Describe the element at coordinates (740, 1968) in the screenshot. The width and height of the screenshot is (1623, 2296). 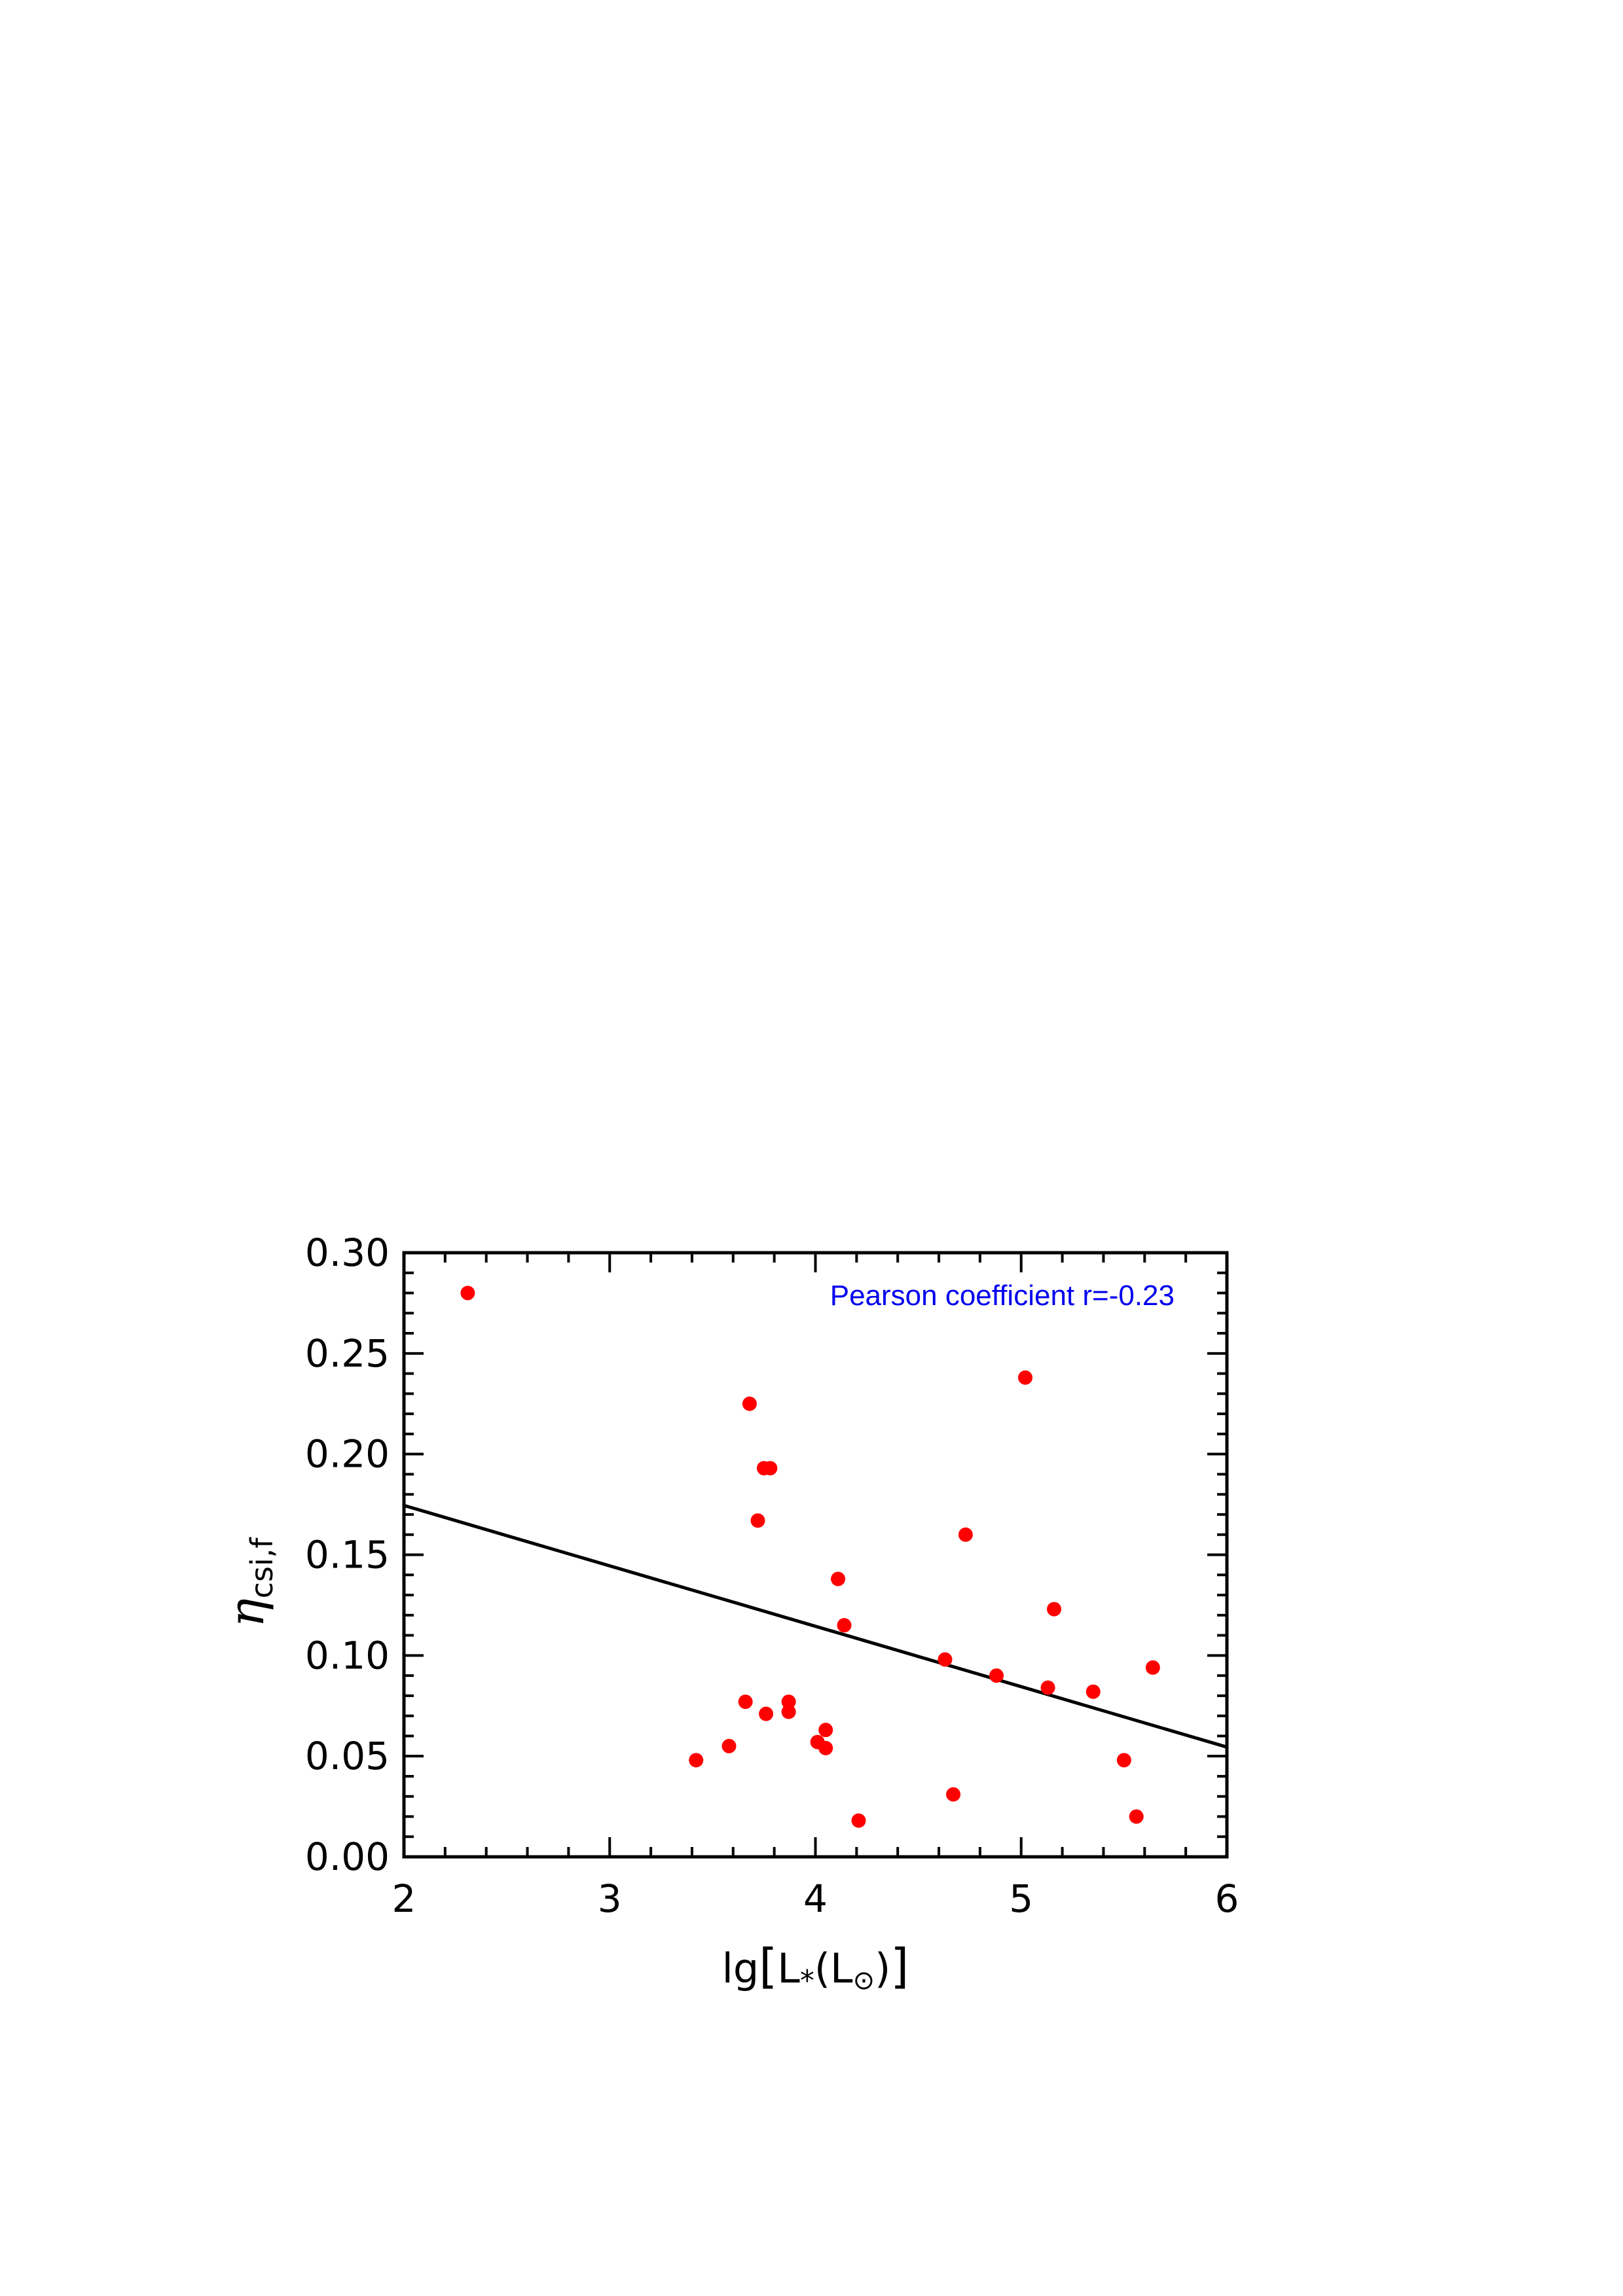
I see `x-title-prefix: lg` at that location.